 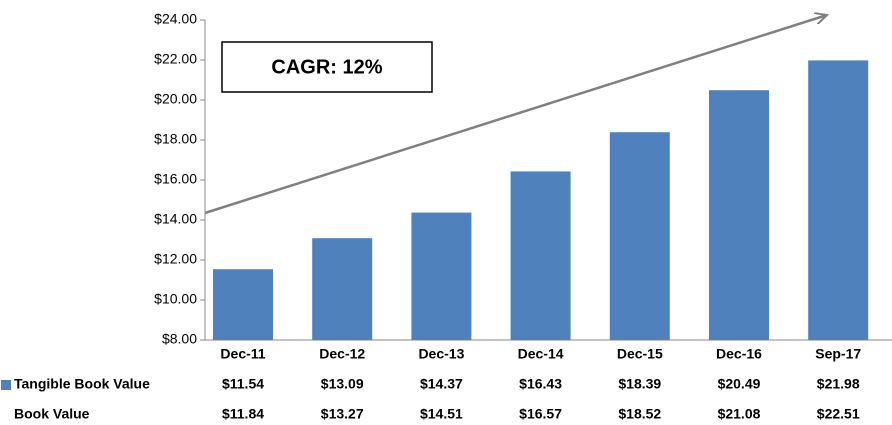 What do you see at coordinates (175, 299) in the screenshot?
I see `y-tick-label: $10.00` at bounding box center [175, 299].